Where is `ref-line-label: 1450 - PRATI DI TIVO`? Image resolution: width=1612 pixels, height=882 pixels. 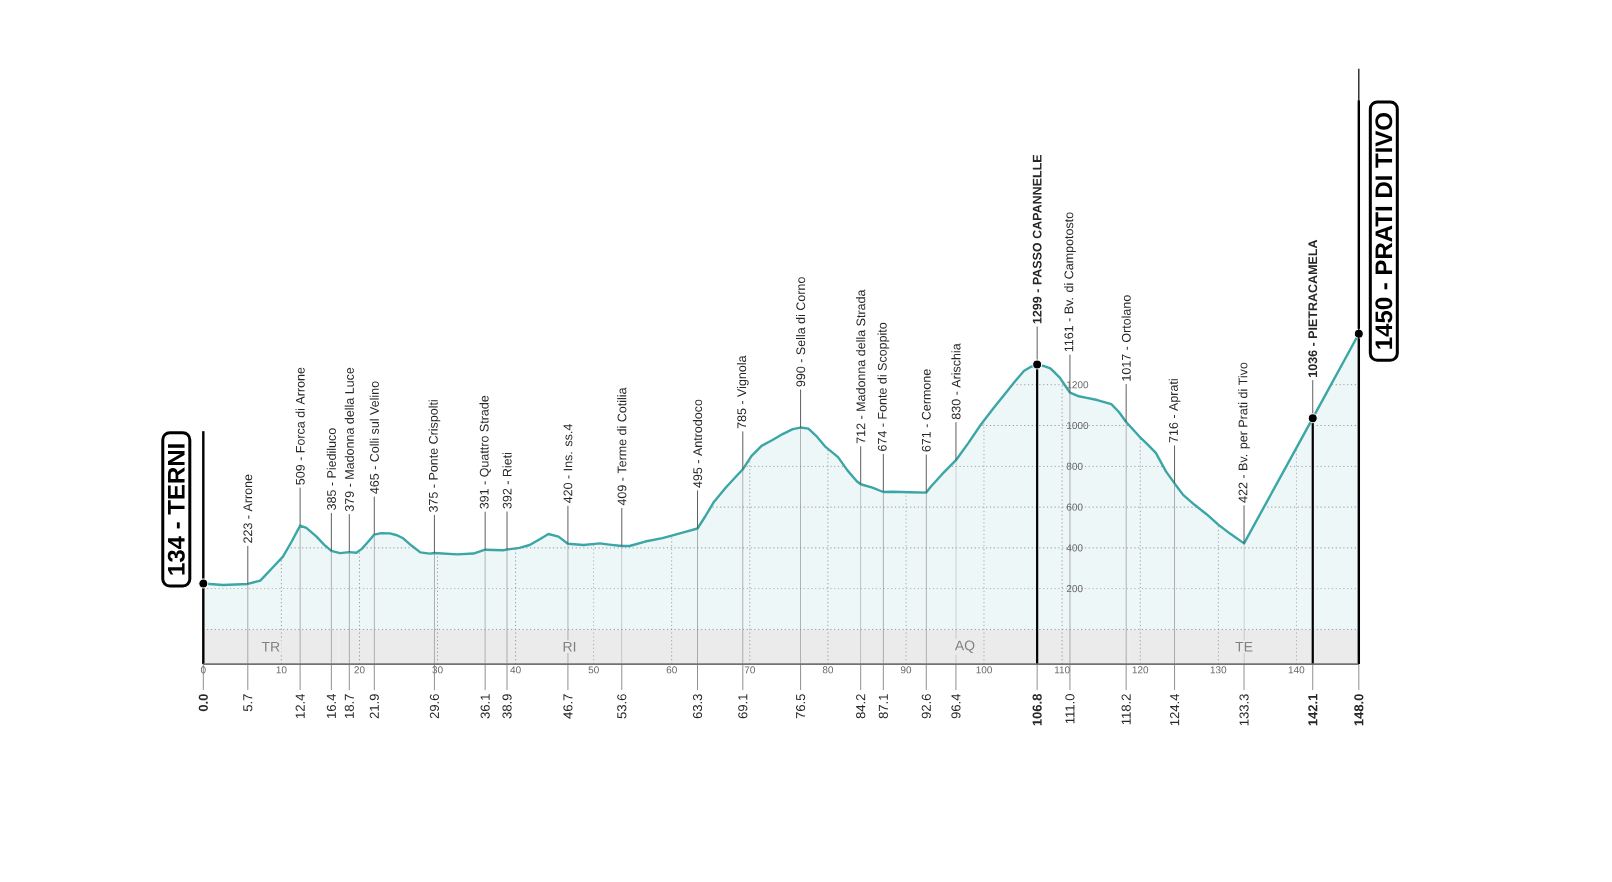
ref-line-label: 1450 - PRATI DI TIVO is located at coordinates (1384, 231).